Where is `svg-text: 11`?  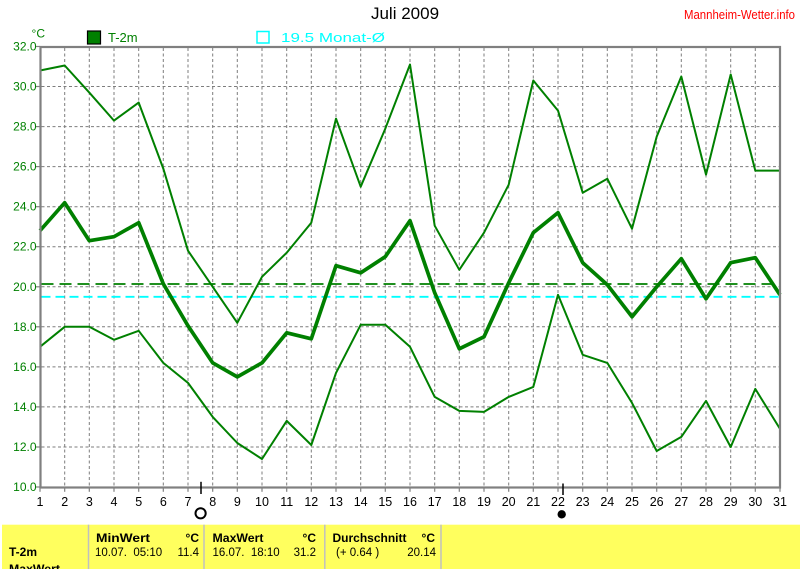 svg-text: 11 is located at coordinates (286, 502).